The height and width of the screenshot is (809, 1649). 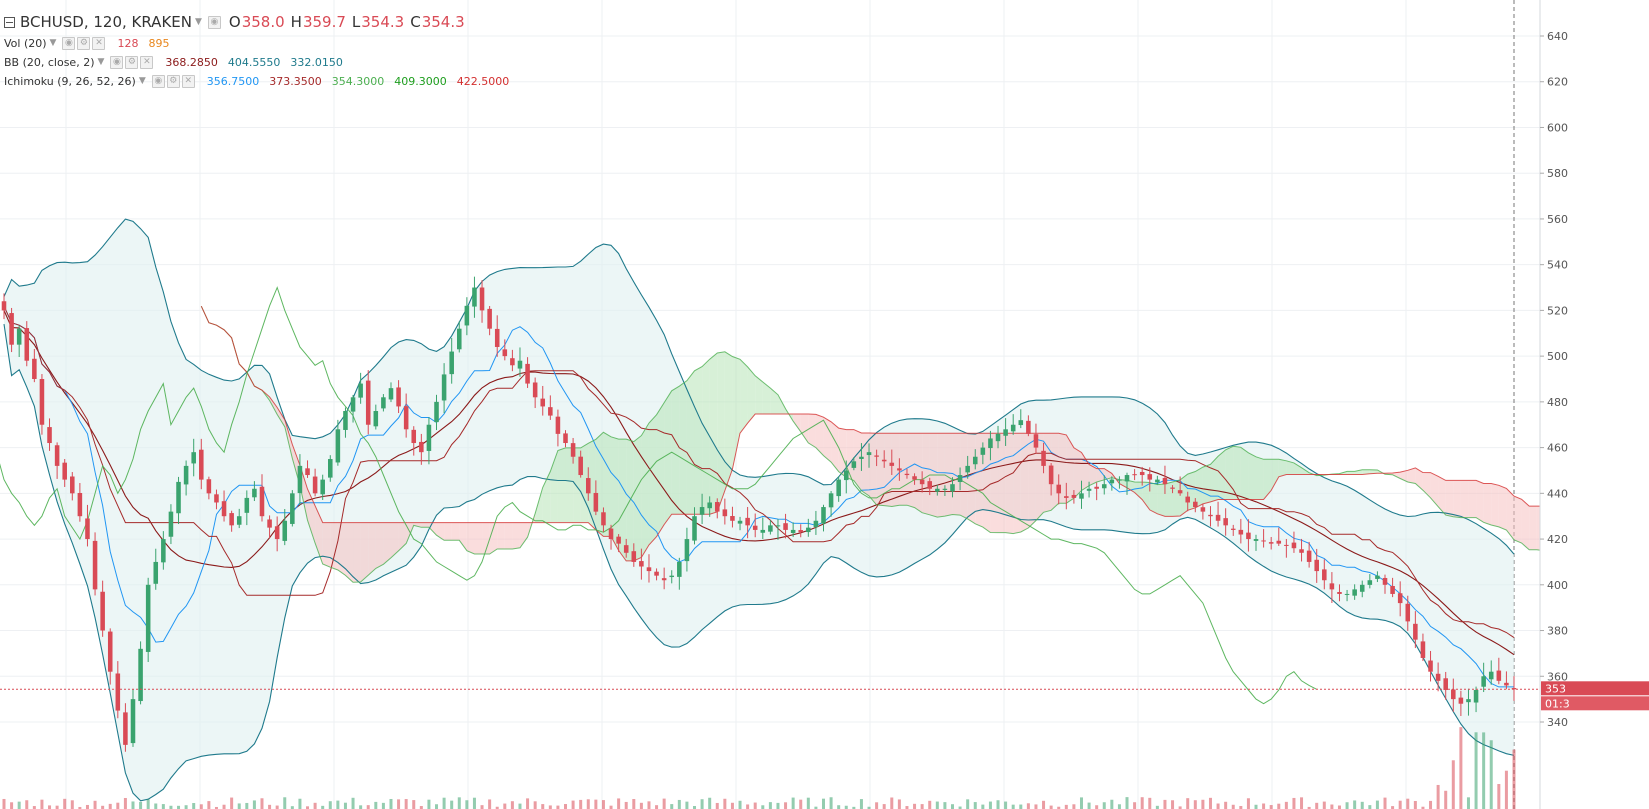 What do you see at coordinates (1595, 703) in the screenshot?
I see `countdown-box` at bounding box center [1595, 703].